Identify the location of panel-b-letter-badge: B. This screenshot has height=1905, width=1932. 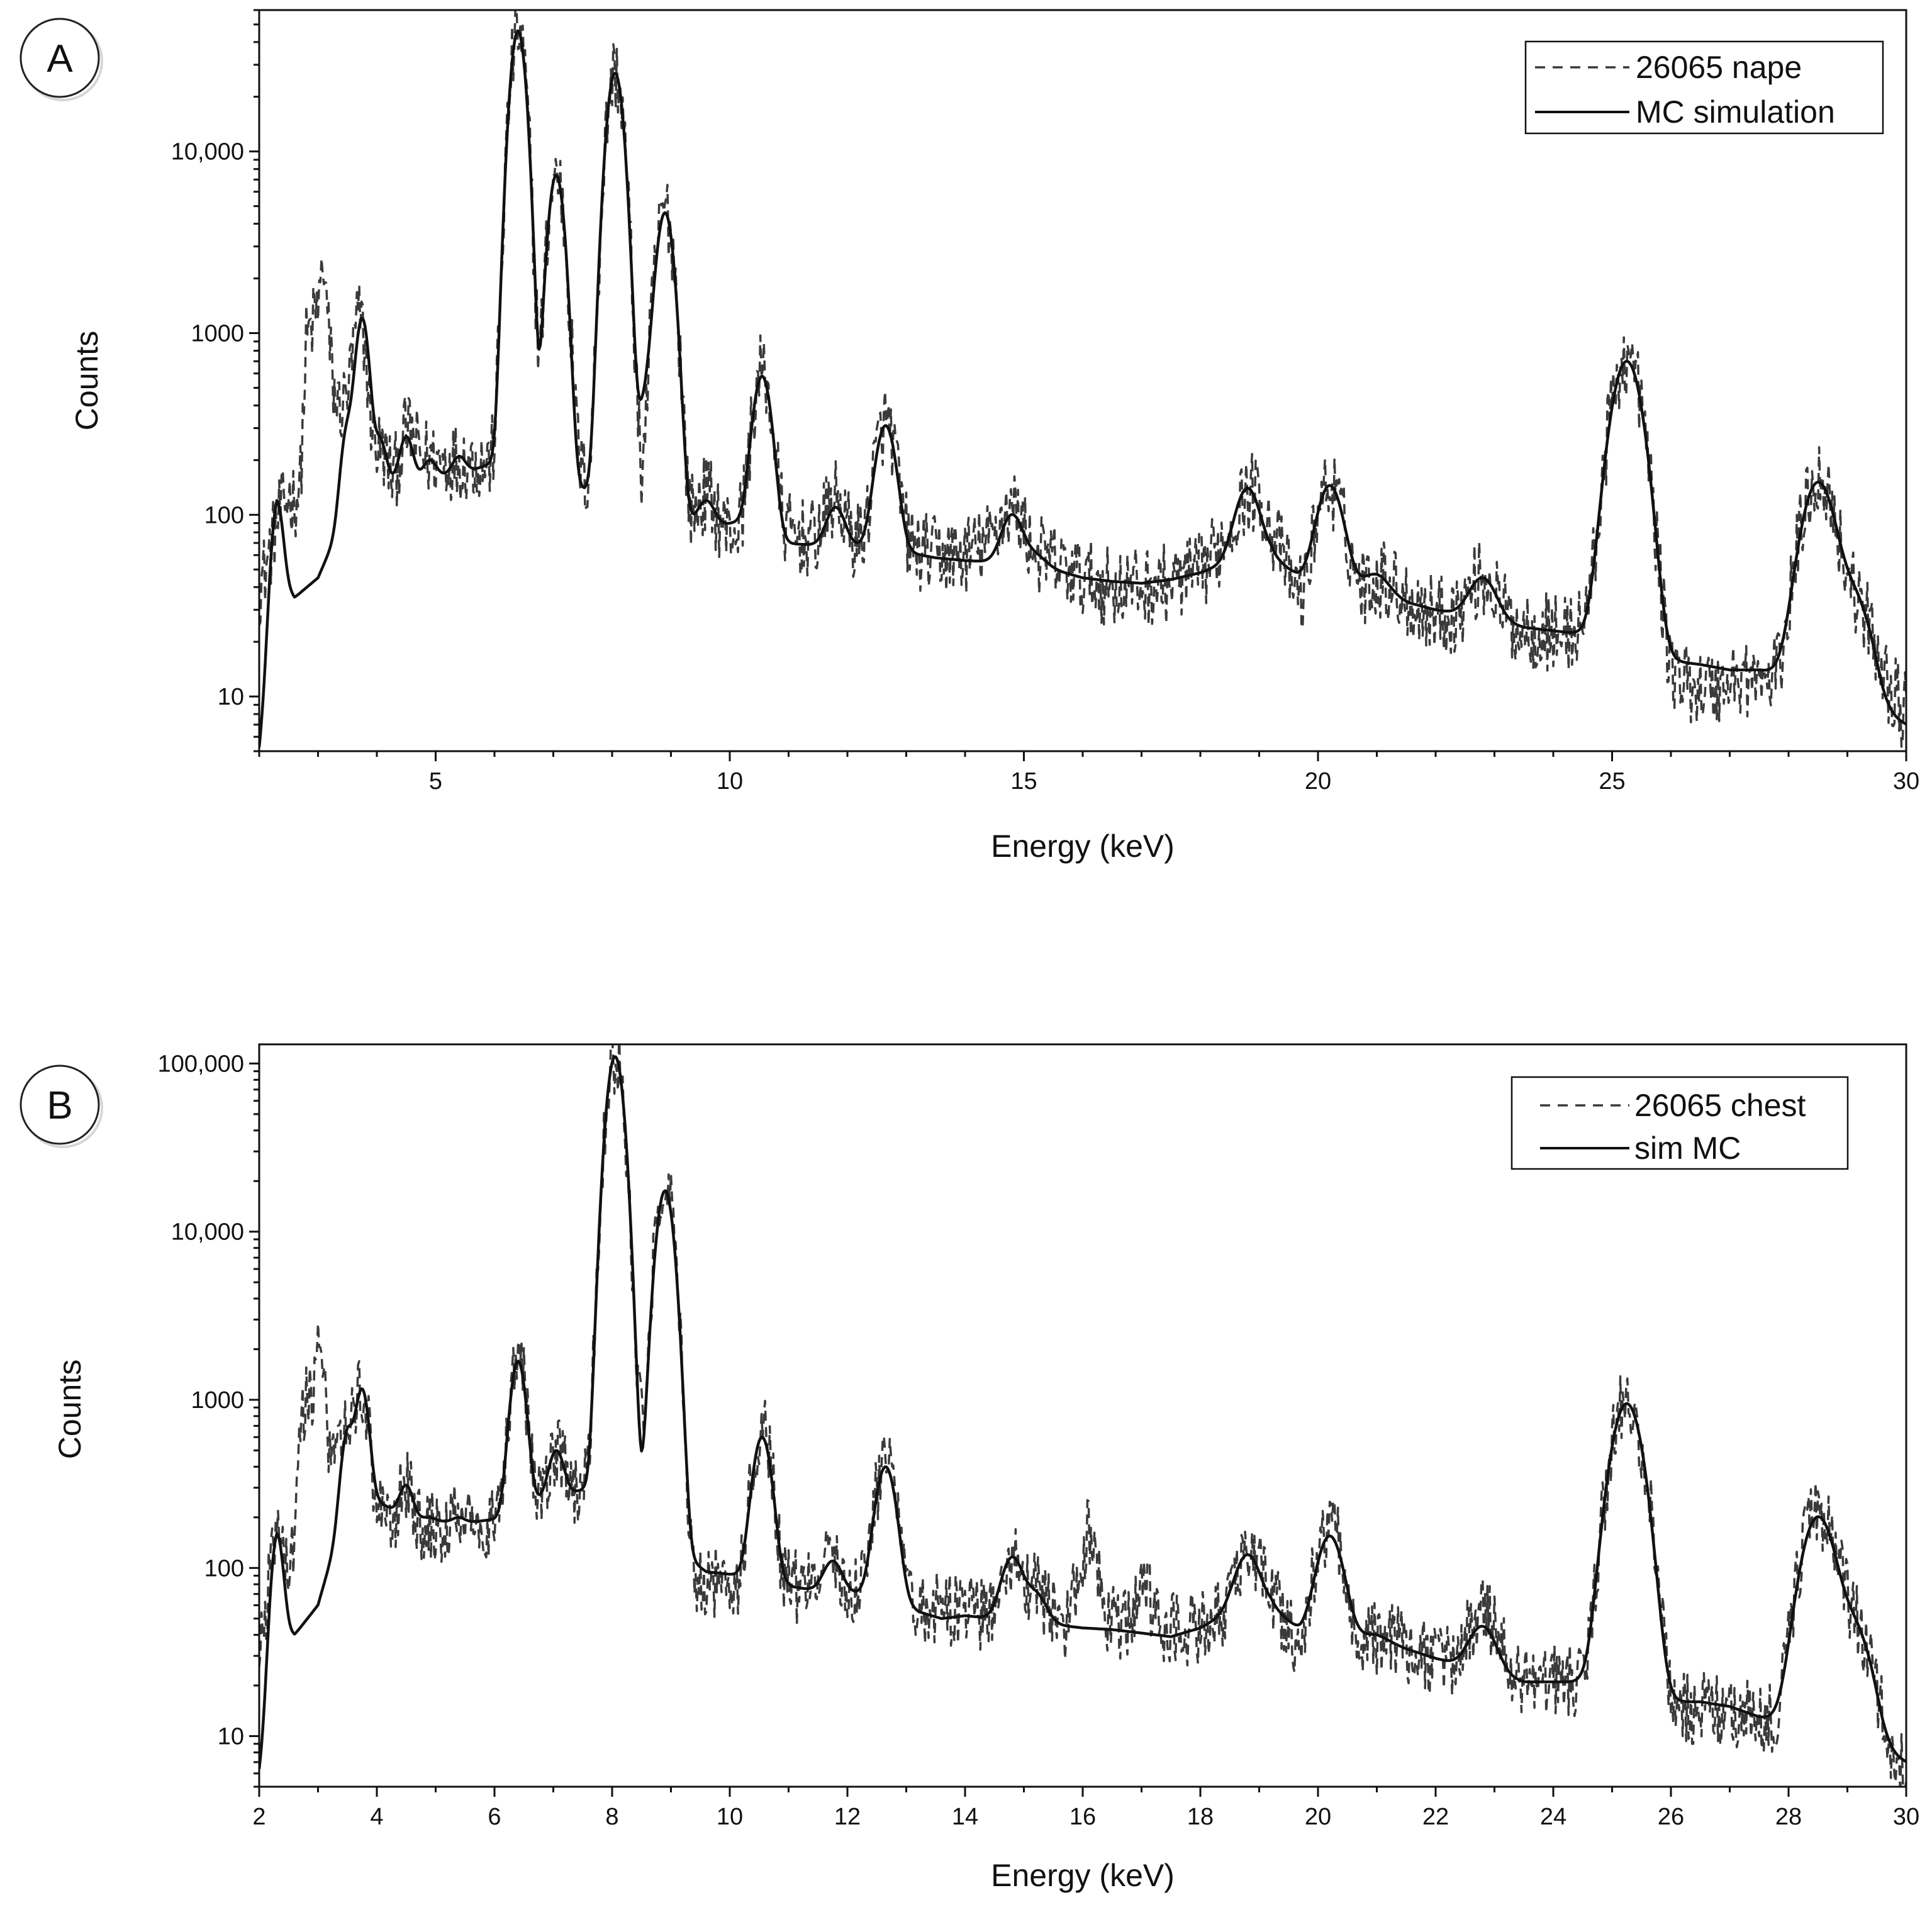
(61, 1106).